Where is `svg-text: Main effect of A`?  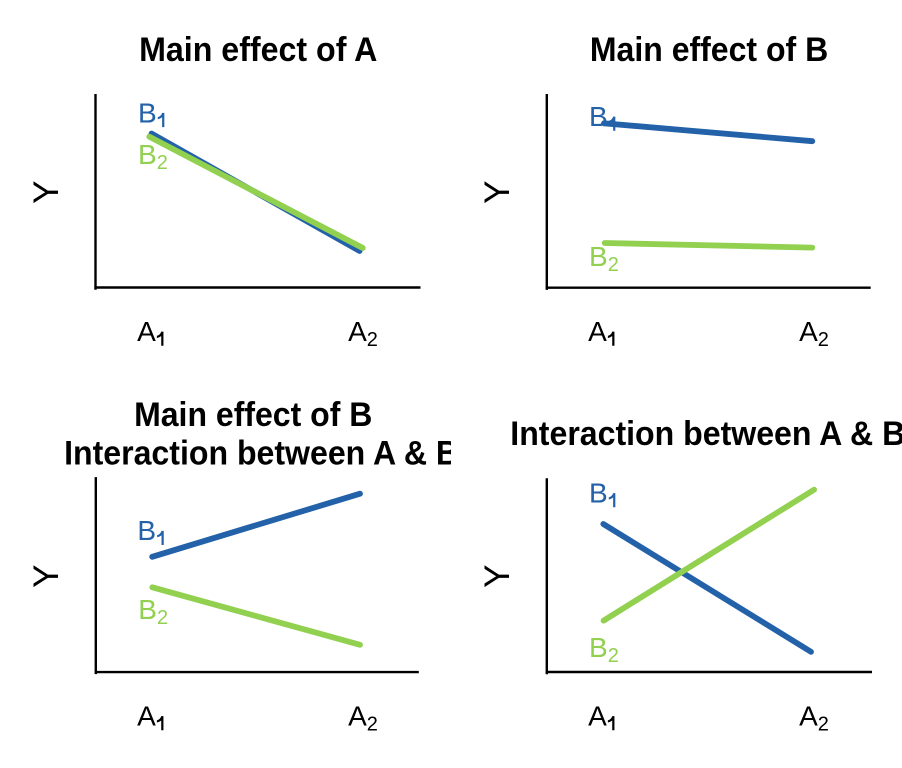 svg-text: Main effect of A is located at coordinates (258, 50).